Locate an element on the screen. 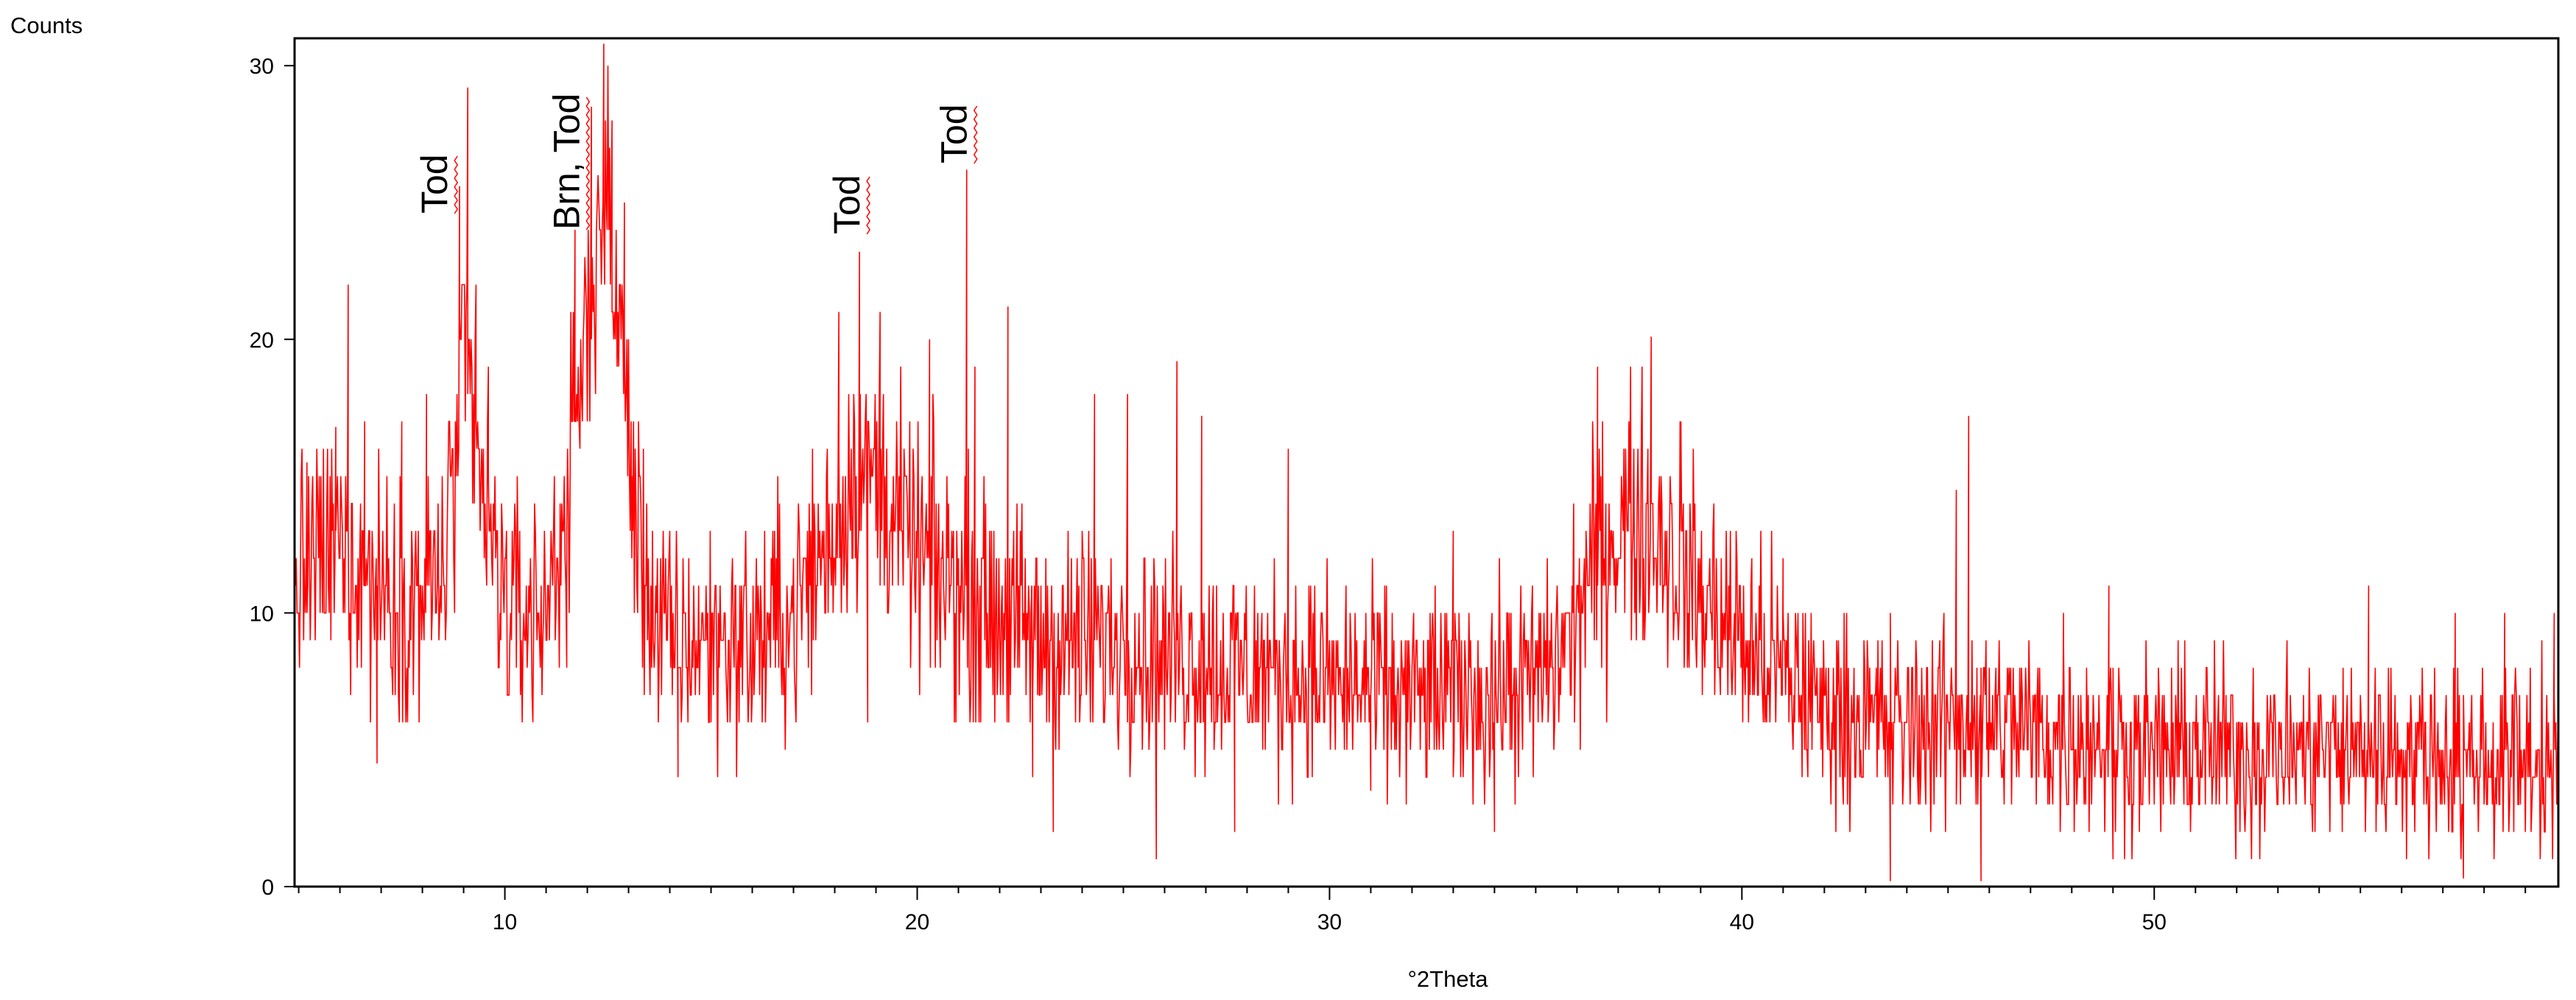  y-tick-label: 30 is located at coordinates (262, 66).